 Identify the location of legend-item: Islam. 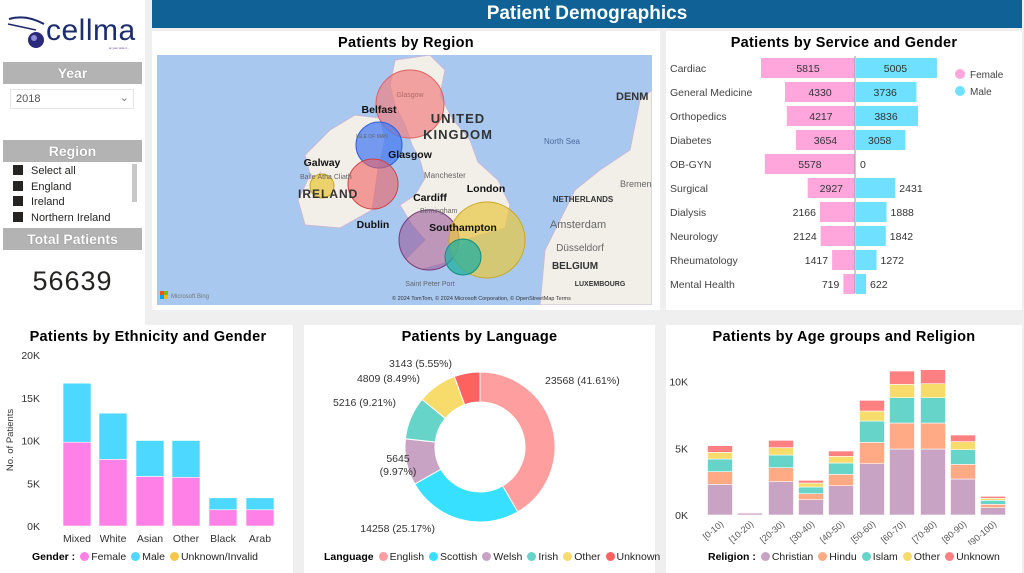
(885, 557).